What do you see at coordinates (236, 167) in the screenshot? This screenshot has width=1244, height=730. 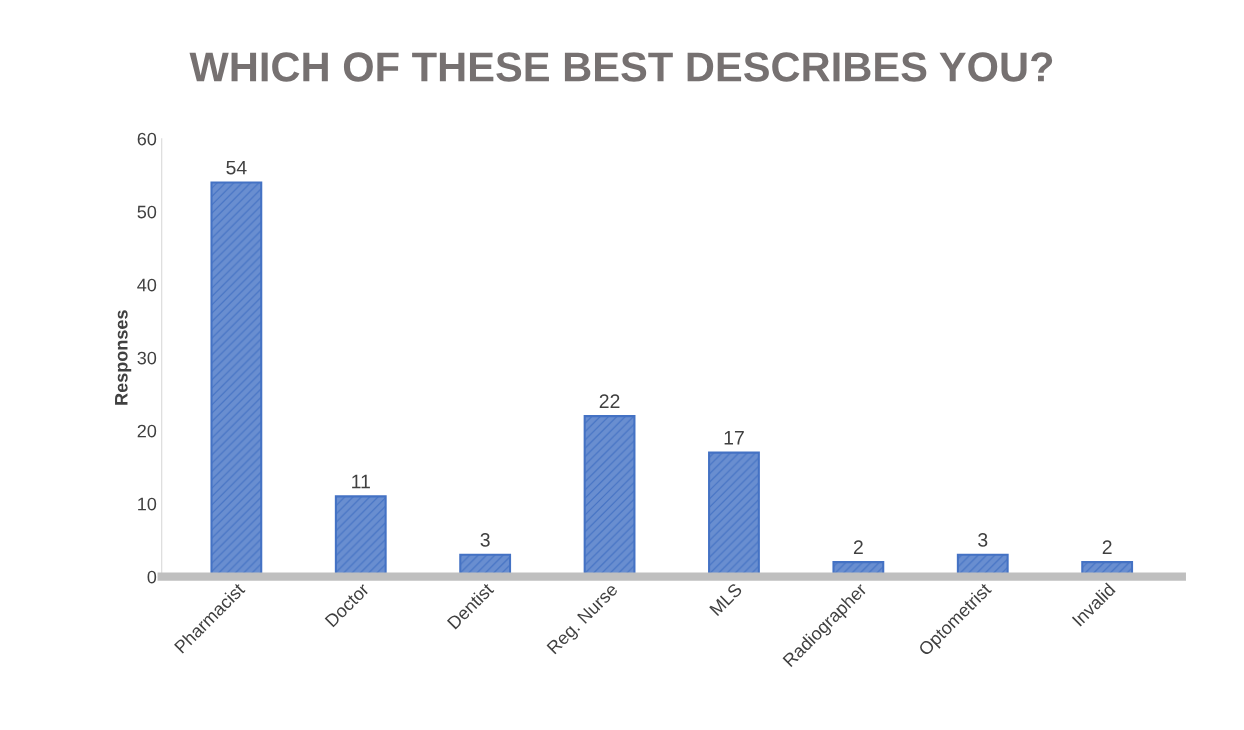 I see `data-label: 54` at bounding box center [236, 167].